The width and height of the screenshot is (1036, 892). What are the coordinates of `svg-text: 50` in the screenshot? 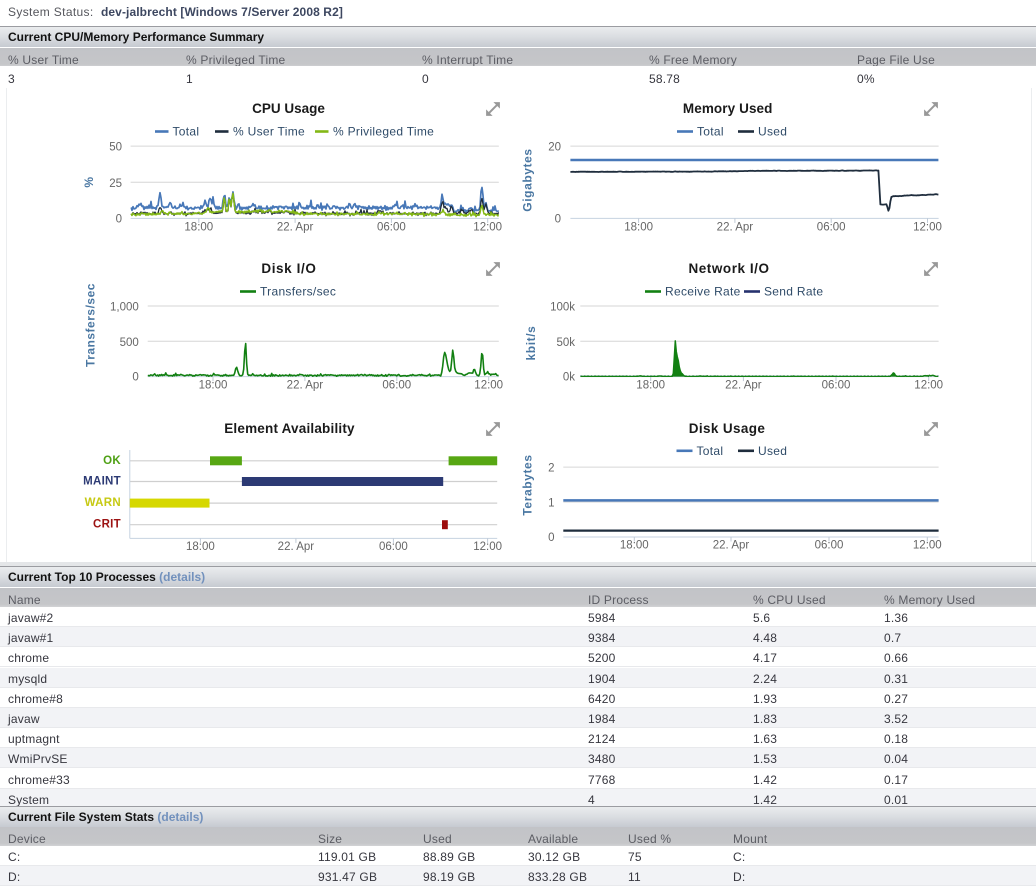 It's located at (115, 148).